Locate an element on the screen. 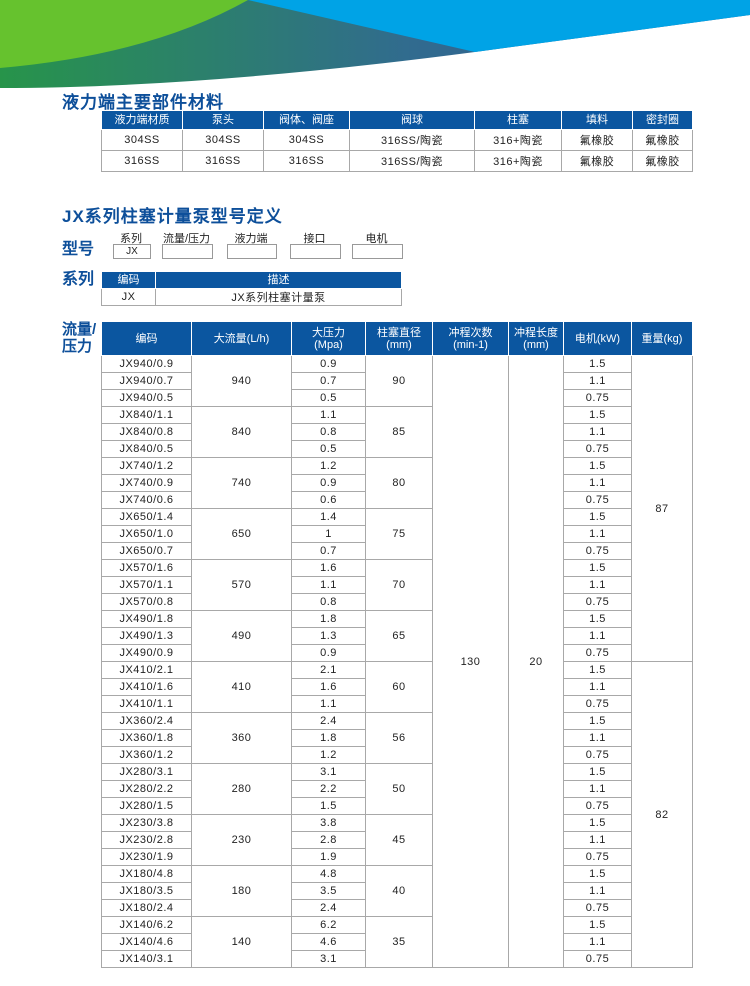  model-code: JX180/4.8 is located at coordinates (146, 874).